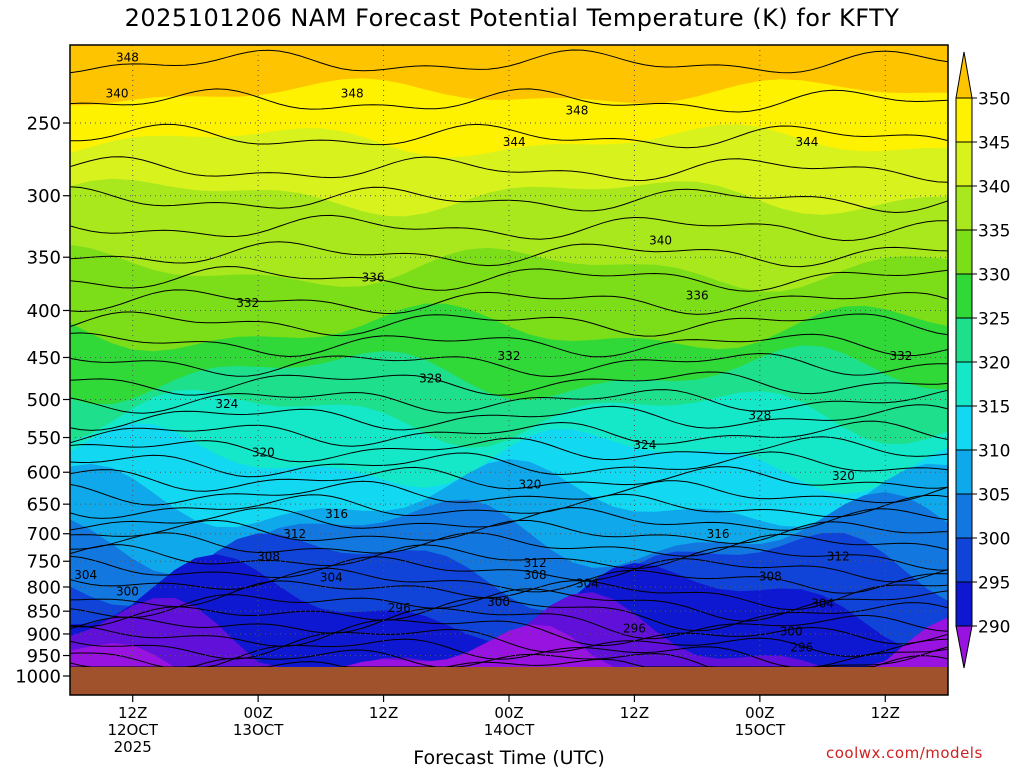  What do you see at coordinates (994, 540) in the screenshot?
I see `colorbar-label: 300` at bounding box center [994, 540].